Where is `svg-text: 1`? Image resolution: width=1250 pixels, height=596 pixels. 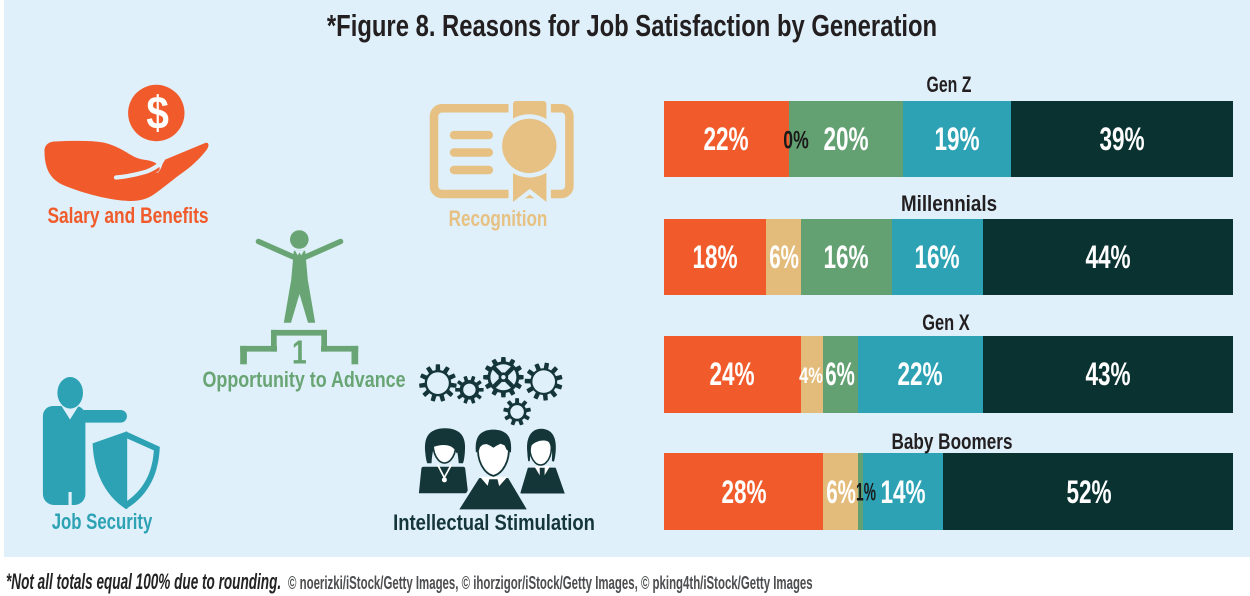
svg-text: 1 is located at coordinates (299, 353).